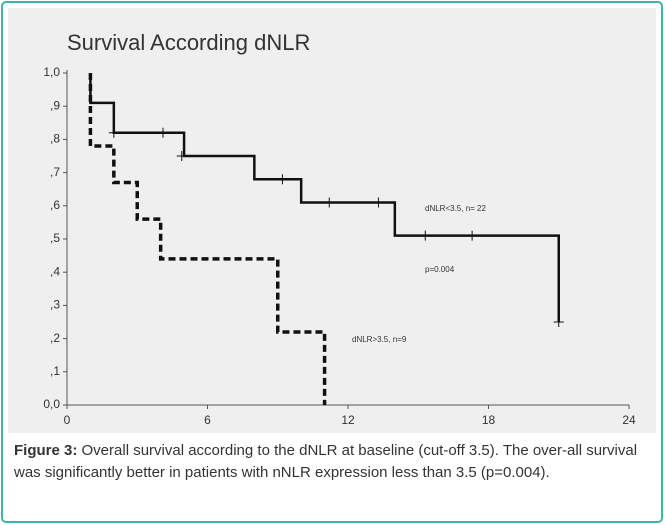 Image resolution: width=665 pixels, height=525 pixels. I want to click on x-tick-label: 12, so click(348, 420).